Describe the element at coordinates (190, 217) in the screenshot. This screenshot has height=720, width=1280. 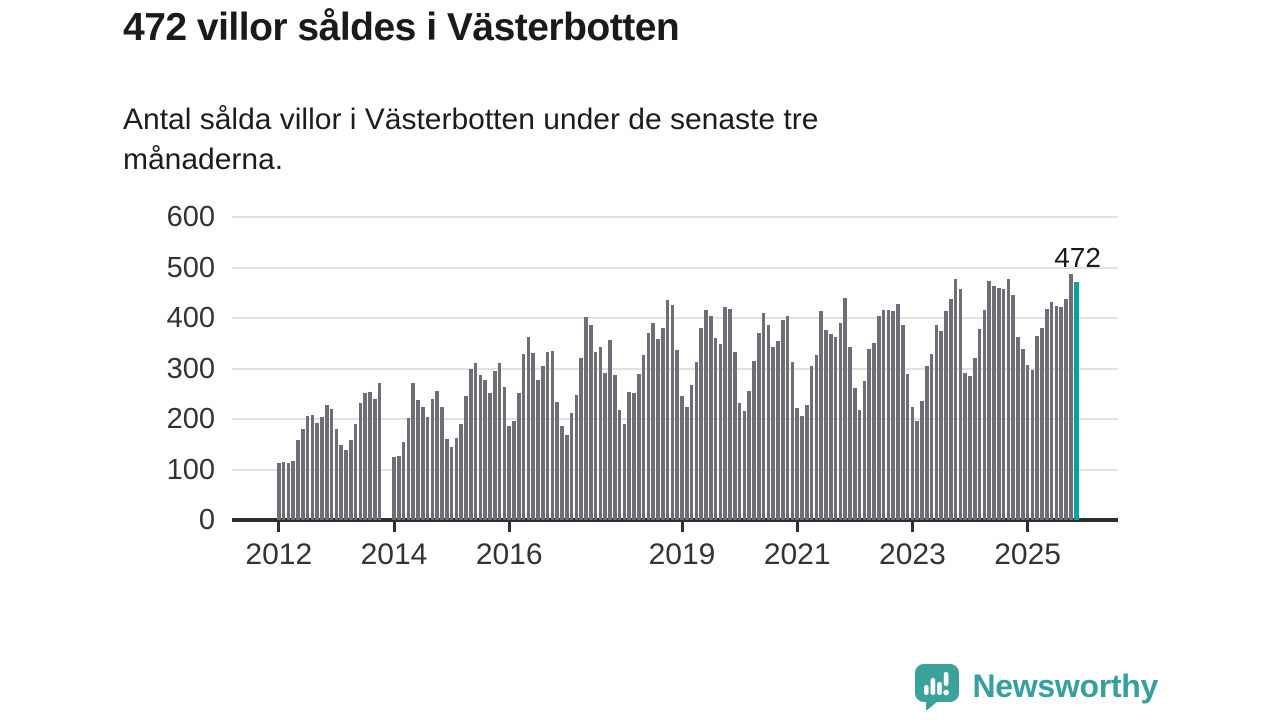
I see `y-tick-label: 600` at that location.